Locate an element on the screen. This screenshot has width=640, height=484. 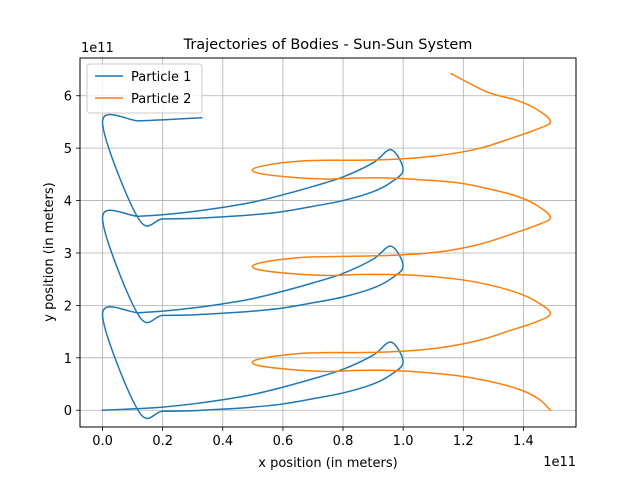
legend-label-particle-2: Particle 2 is located at coordinates (161, 99).